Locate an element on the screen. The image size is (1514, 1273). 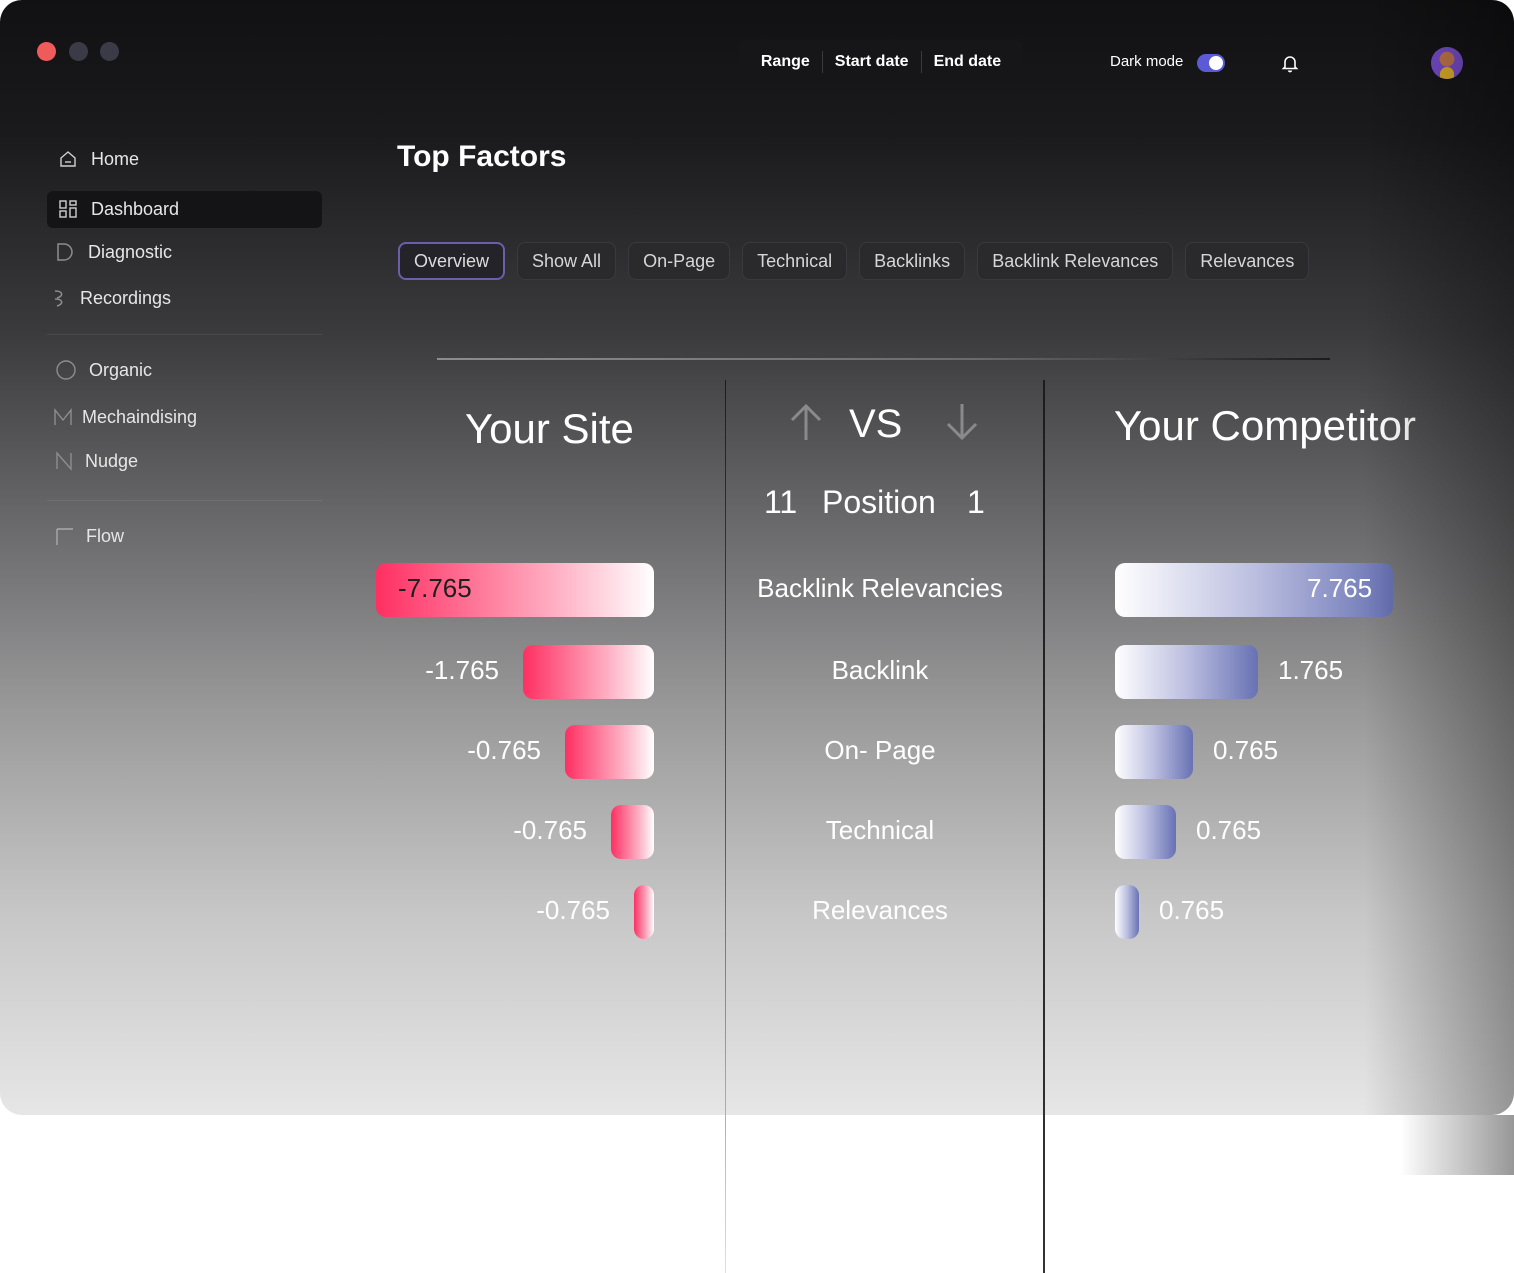
your-site-value: -7.765 is located at coordinates (435, 588).